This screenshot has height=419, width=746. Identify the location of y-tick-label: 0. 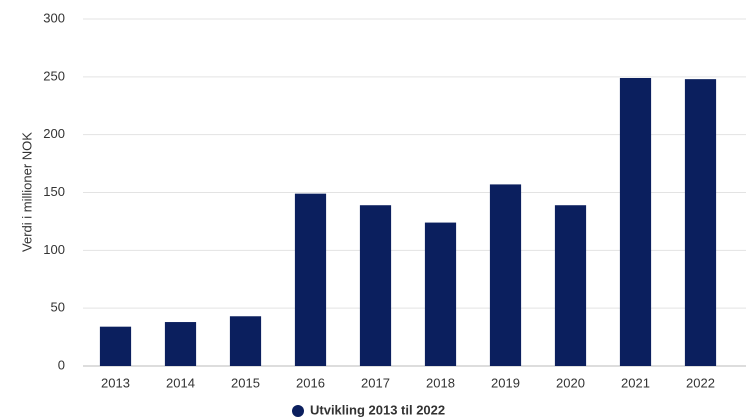
(61, 364).